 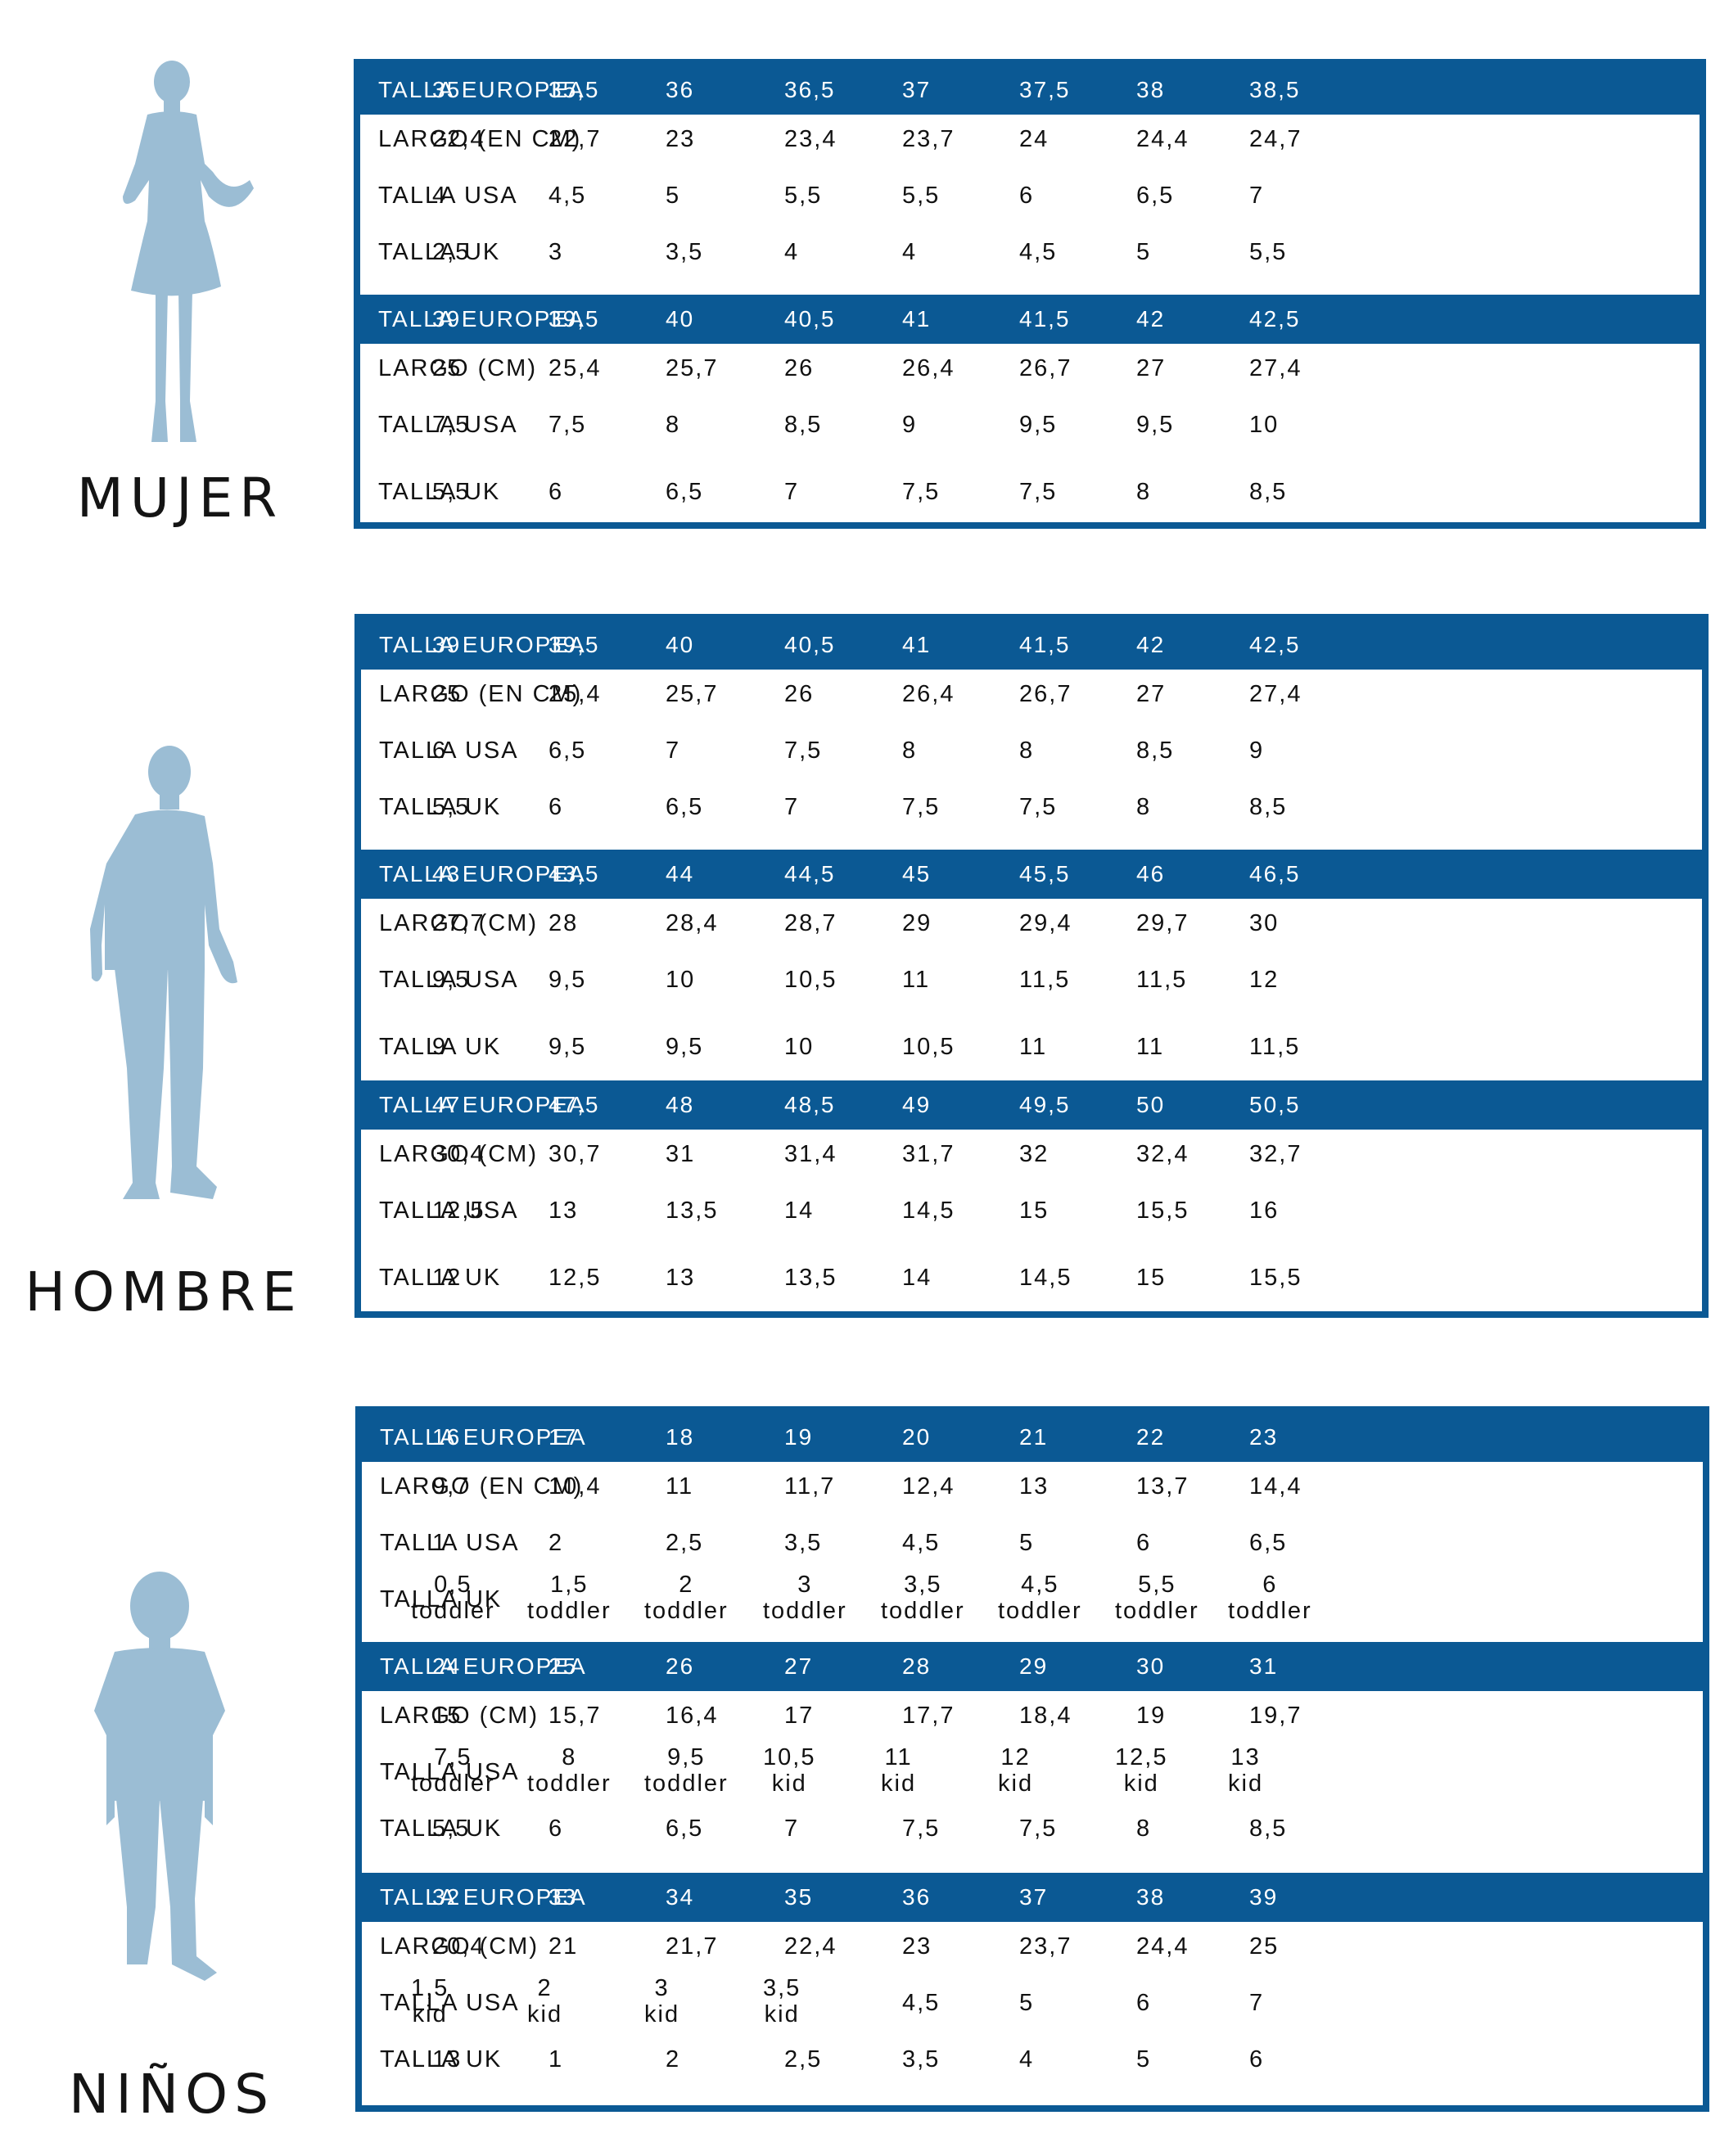 What do you see at coordinates (451, 252) in the screenshot?
I see `size-cell: 2,5` at bounding box center [451, 252].